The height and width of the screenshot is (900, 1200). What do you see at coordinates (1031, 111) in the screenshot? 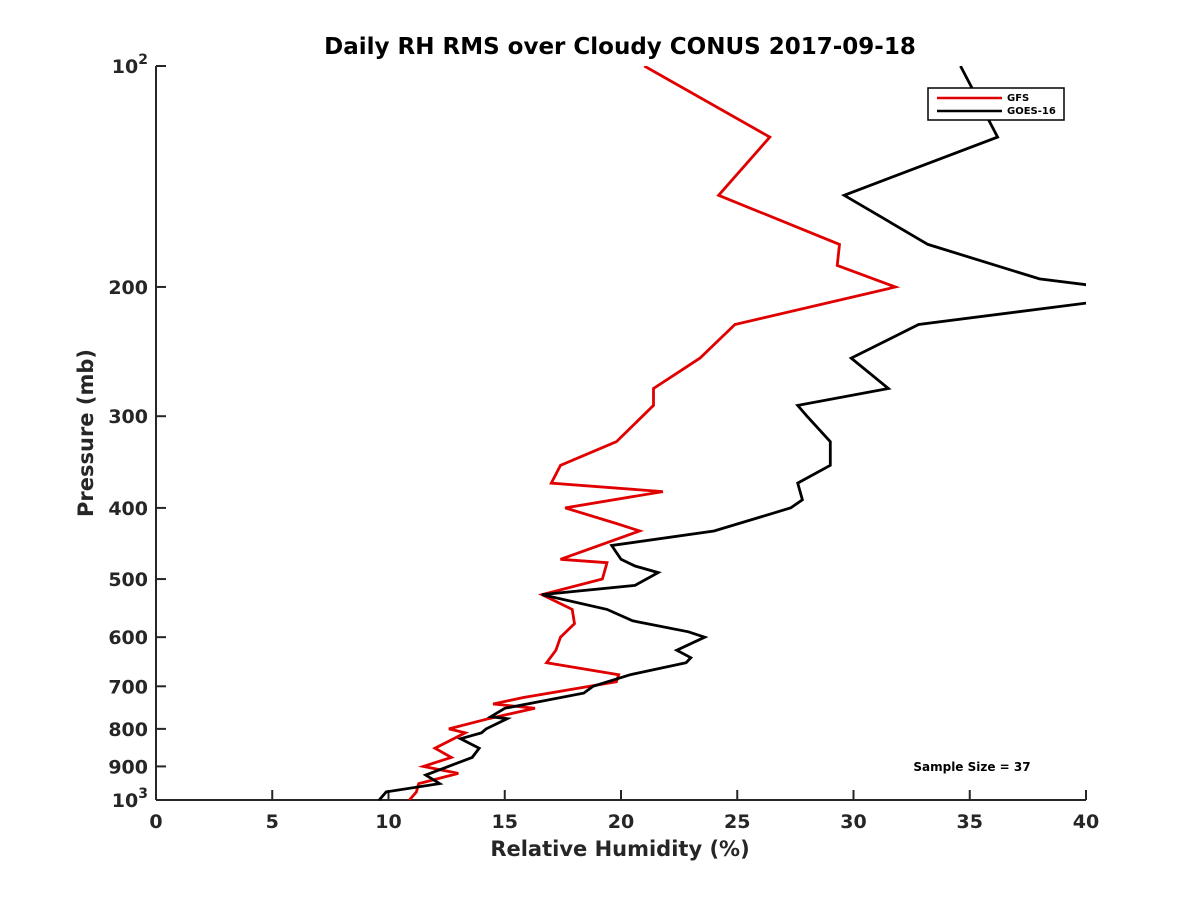
I see `legend-label-goes16: GOES-16` at bounding box center [1031, 111].